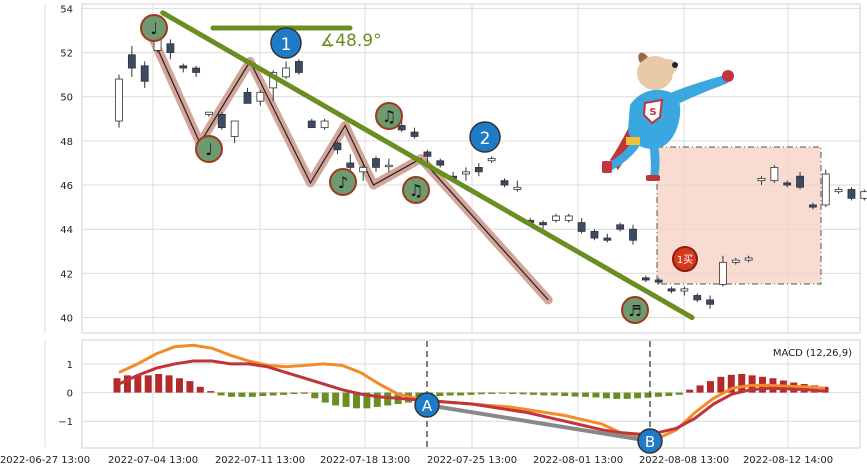  Describe the element at coordinates (66, 142) in the screenshot. I see `y-tick-label: 48` at that location.